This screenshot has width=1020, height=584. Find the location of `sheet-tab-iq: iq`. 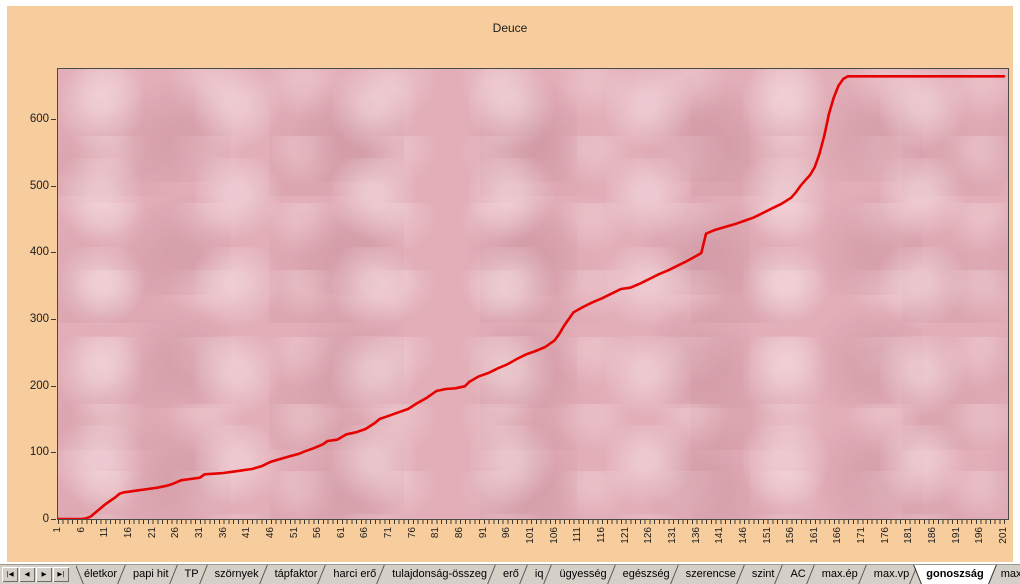

sheet-tab-iq: iq is located at coordinates (540, 574).